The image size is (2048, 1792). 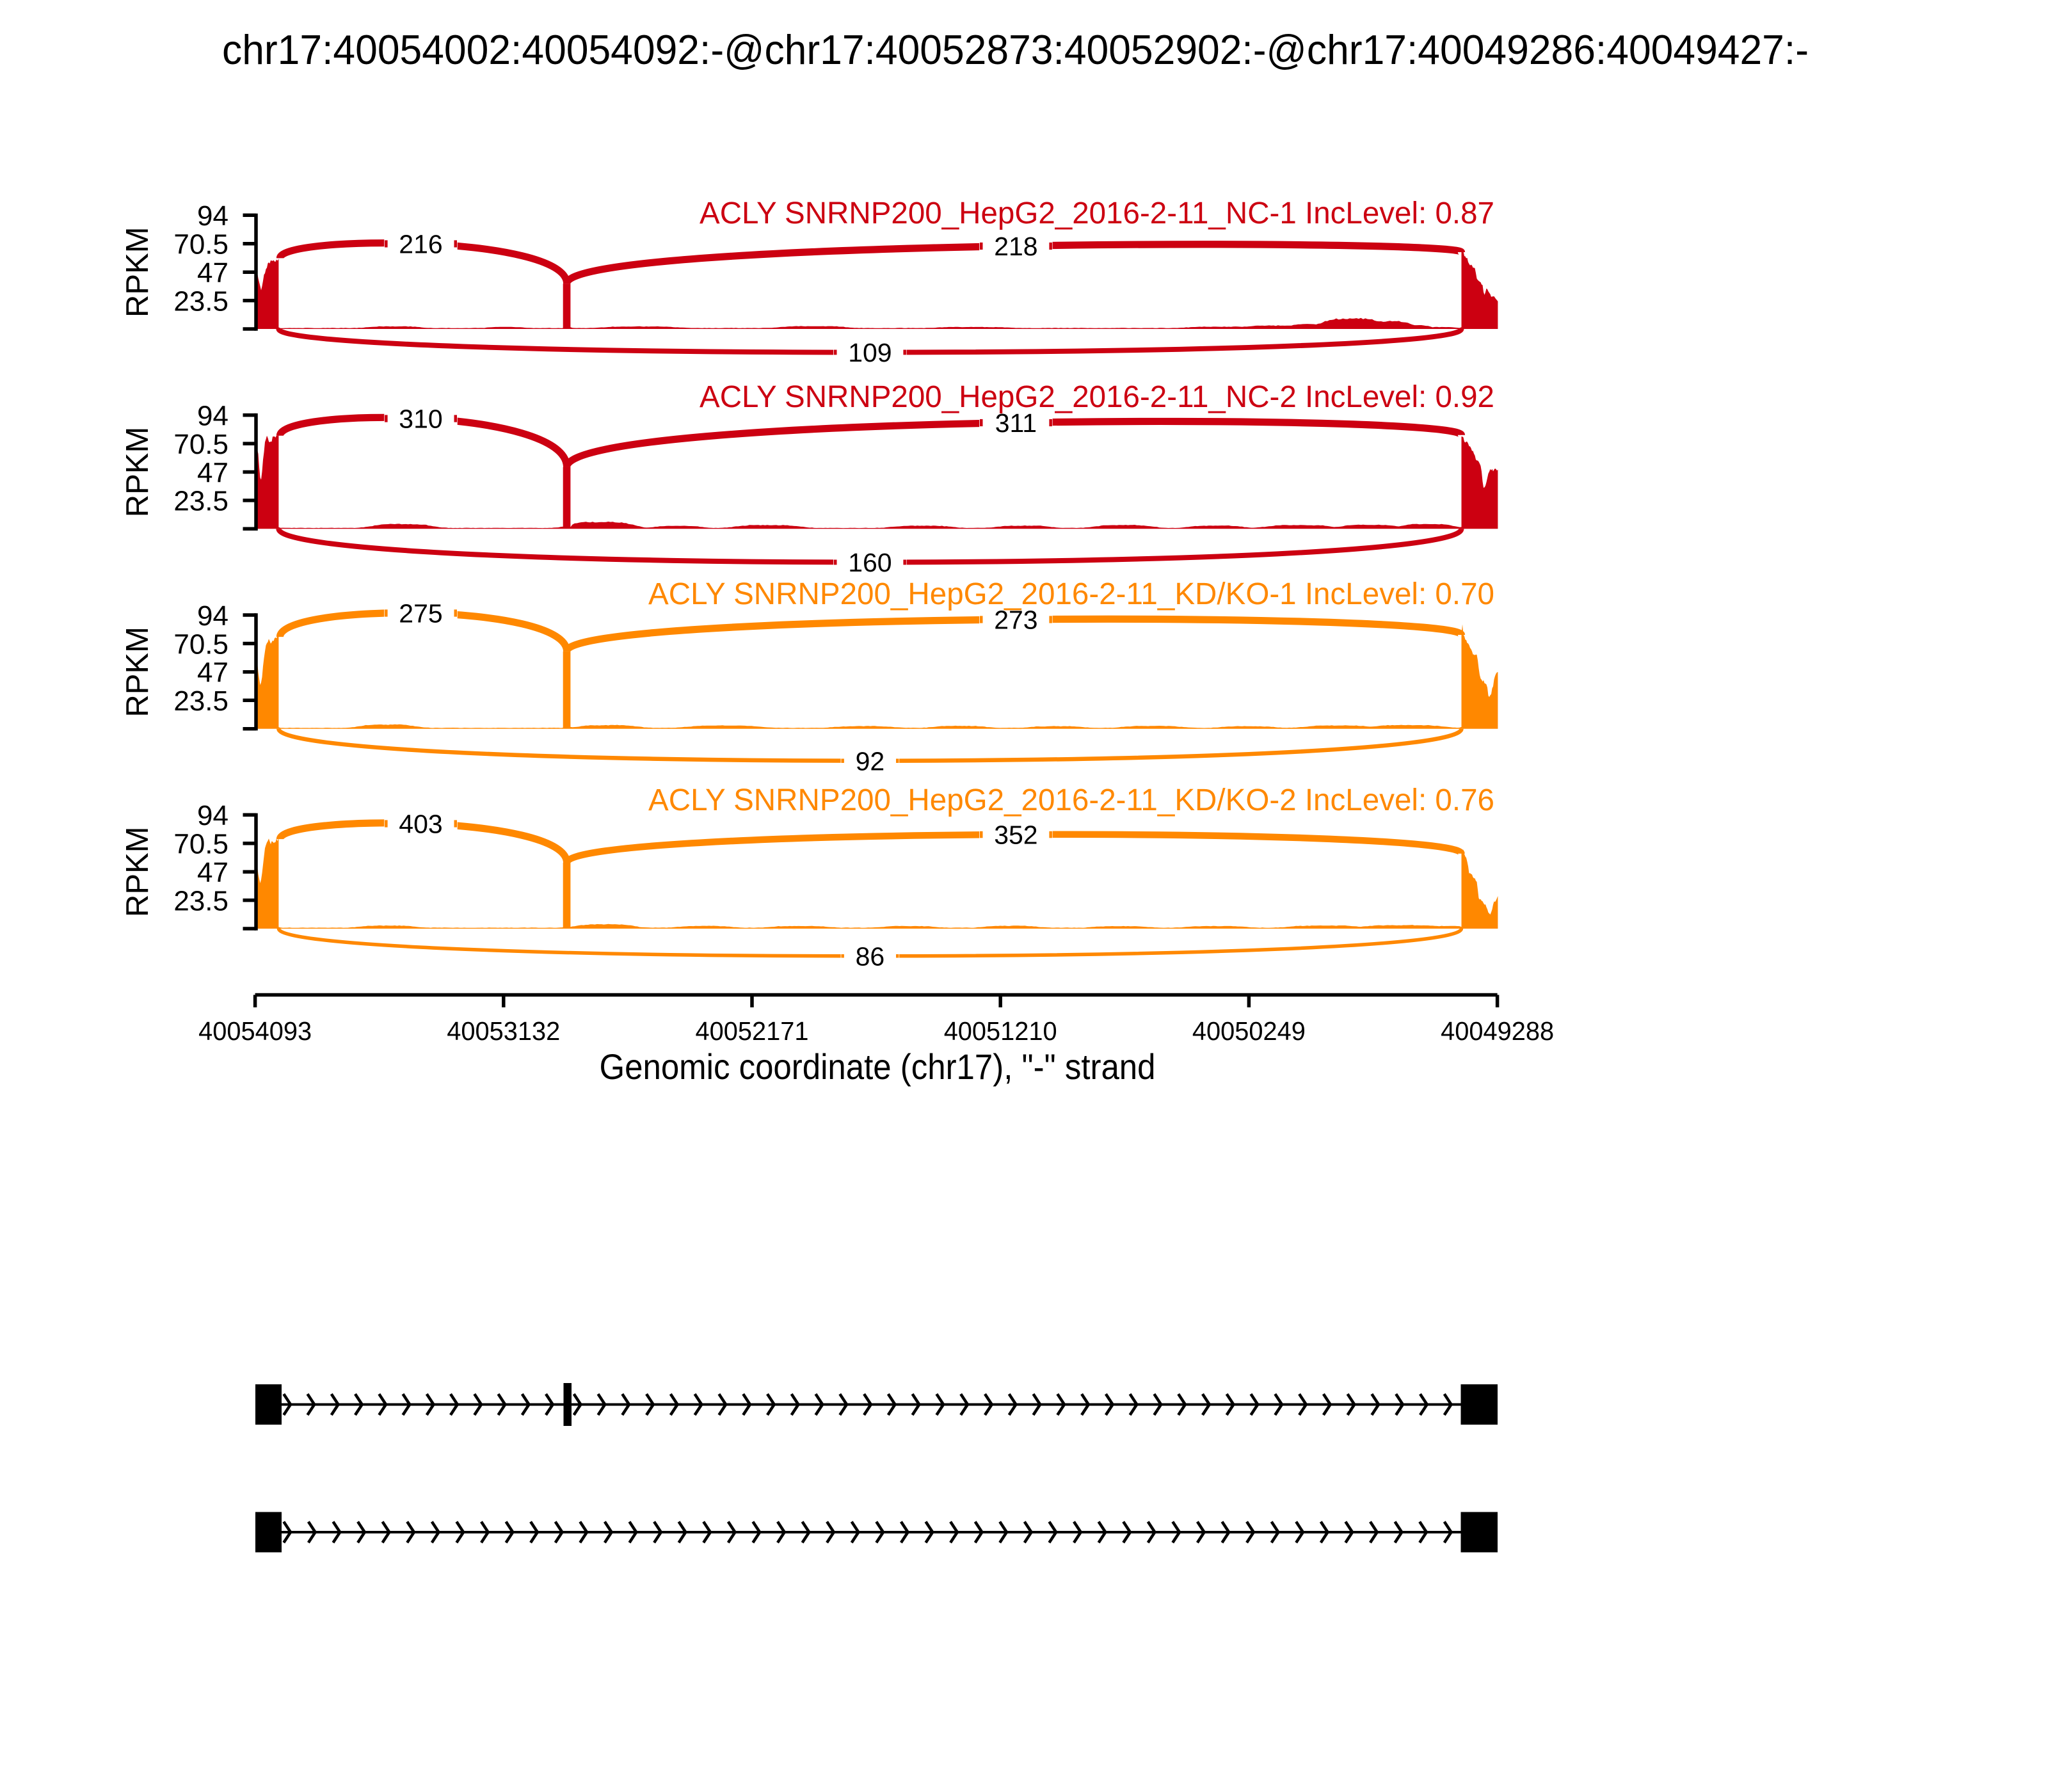 What do you see at coordinates (870, 562) in the screenshot?
I see `svg-text: 160` at bounding box center [870, 562].